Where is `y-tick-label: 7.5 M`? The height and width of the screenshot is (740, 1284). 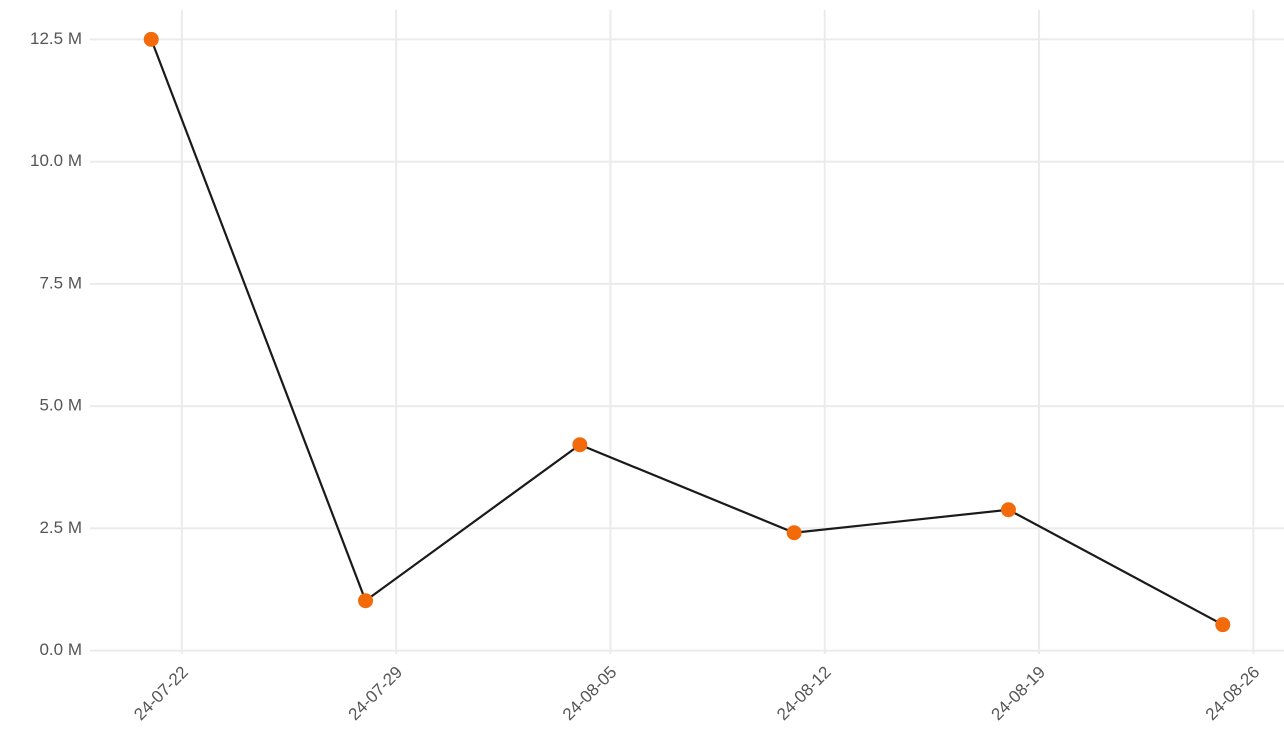
y-tick-label: 7.5 M is located at coordinates (60, 282).